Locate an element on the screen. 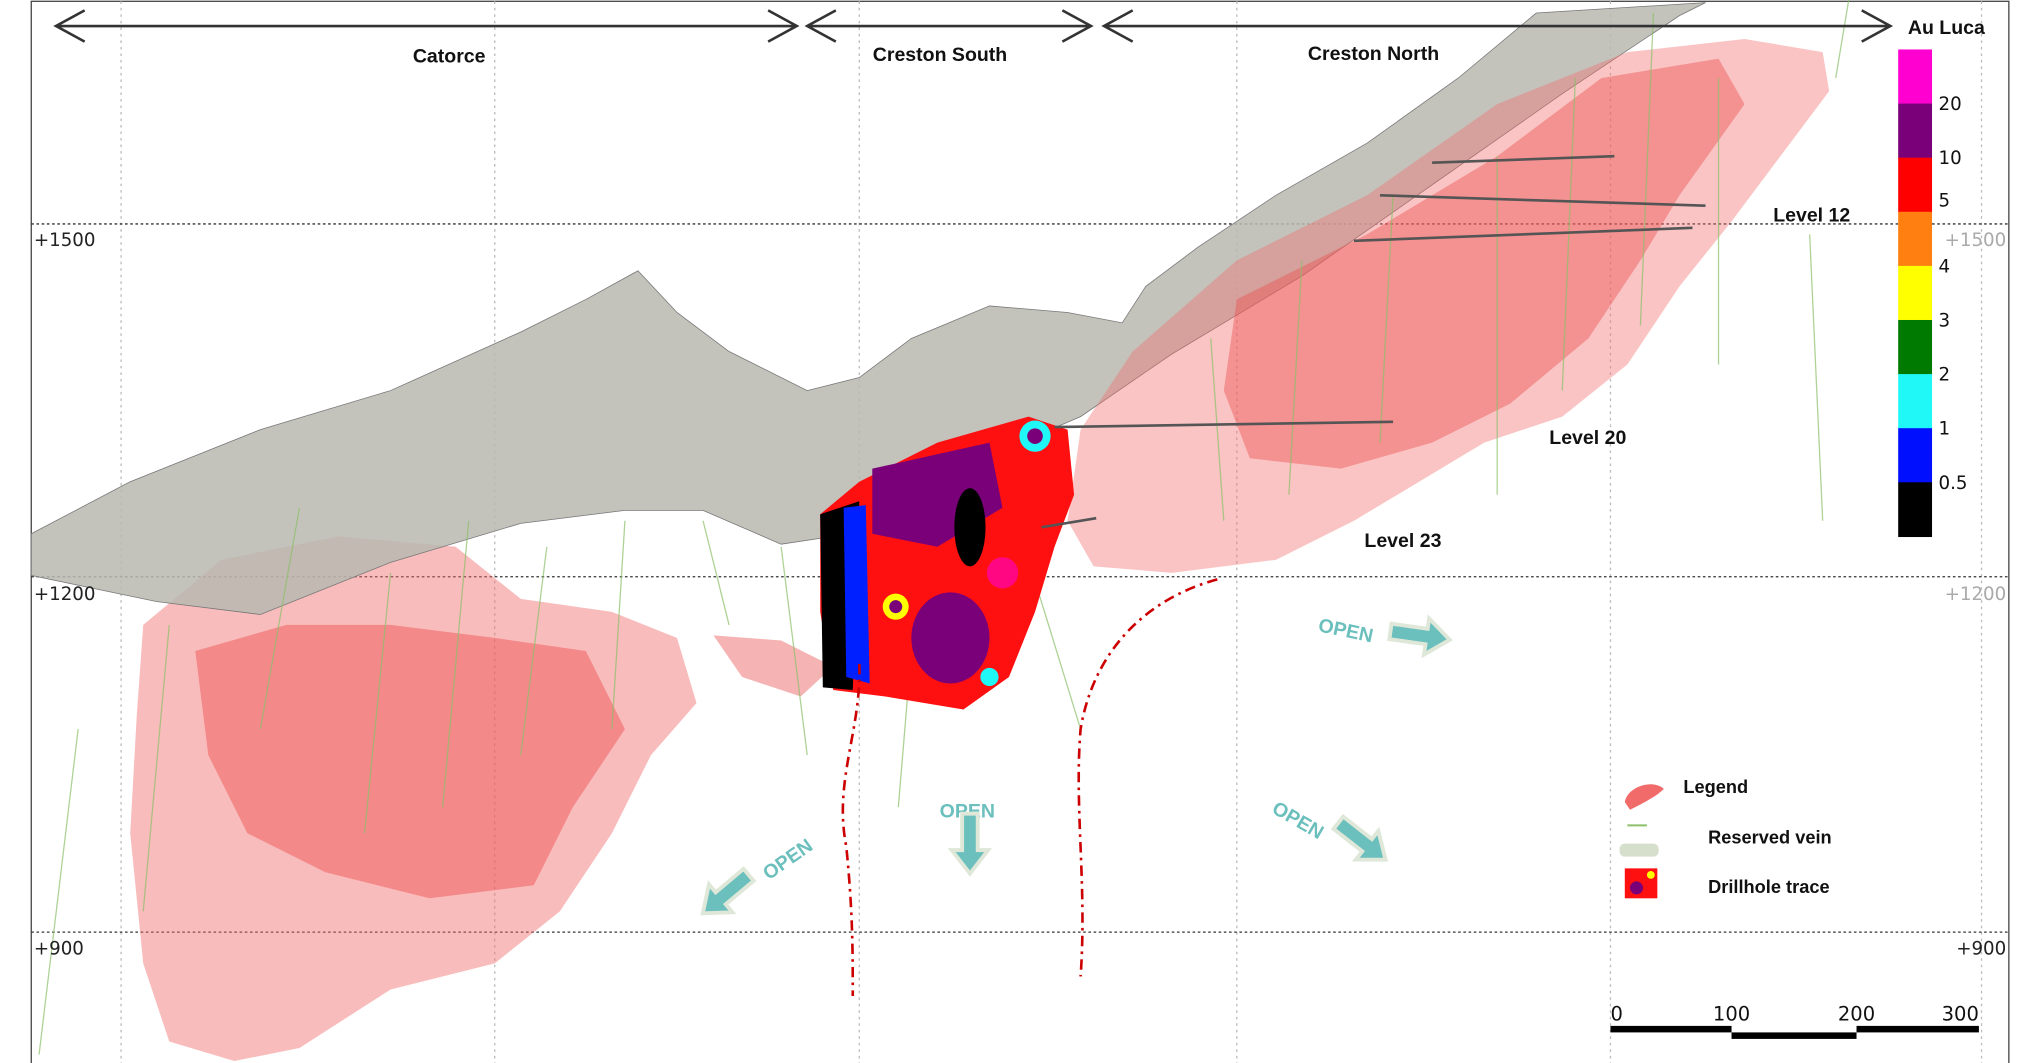 The height and width of the screenshot is (1063, 2031). colorbar-tick: 3 is located at coordinates (1945, 320).